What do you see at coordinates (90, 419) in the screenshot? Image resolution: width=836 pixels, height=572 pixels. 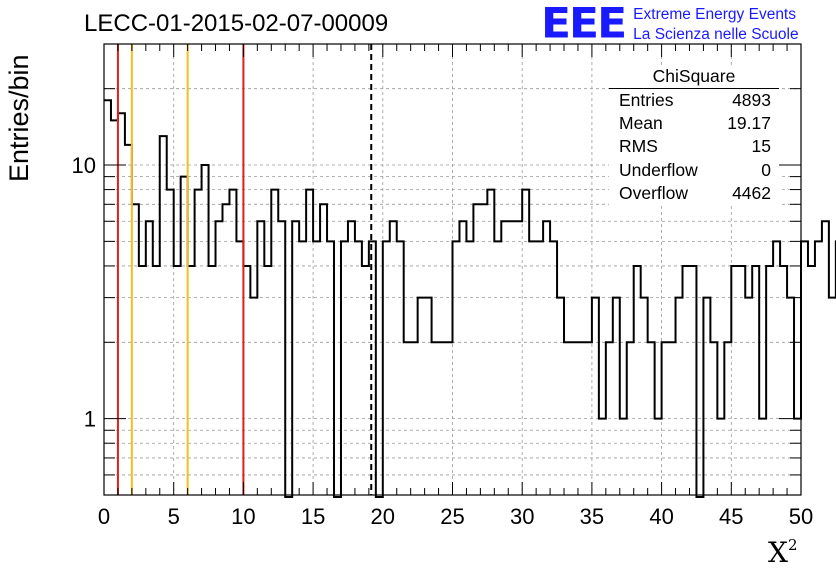 I see `y-tick-label: 1` at bounding box center [90, 419].